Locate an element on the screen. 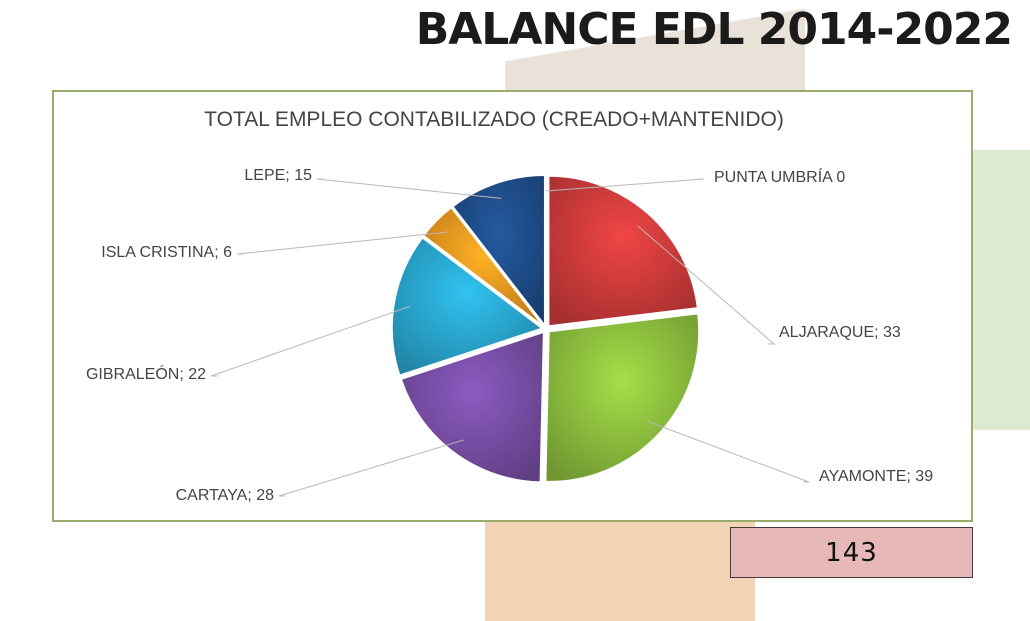  data-label: CARTAYA; 28 is located at coordinates (225, 495).